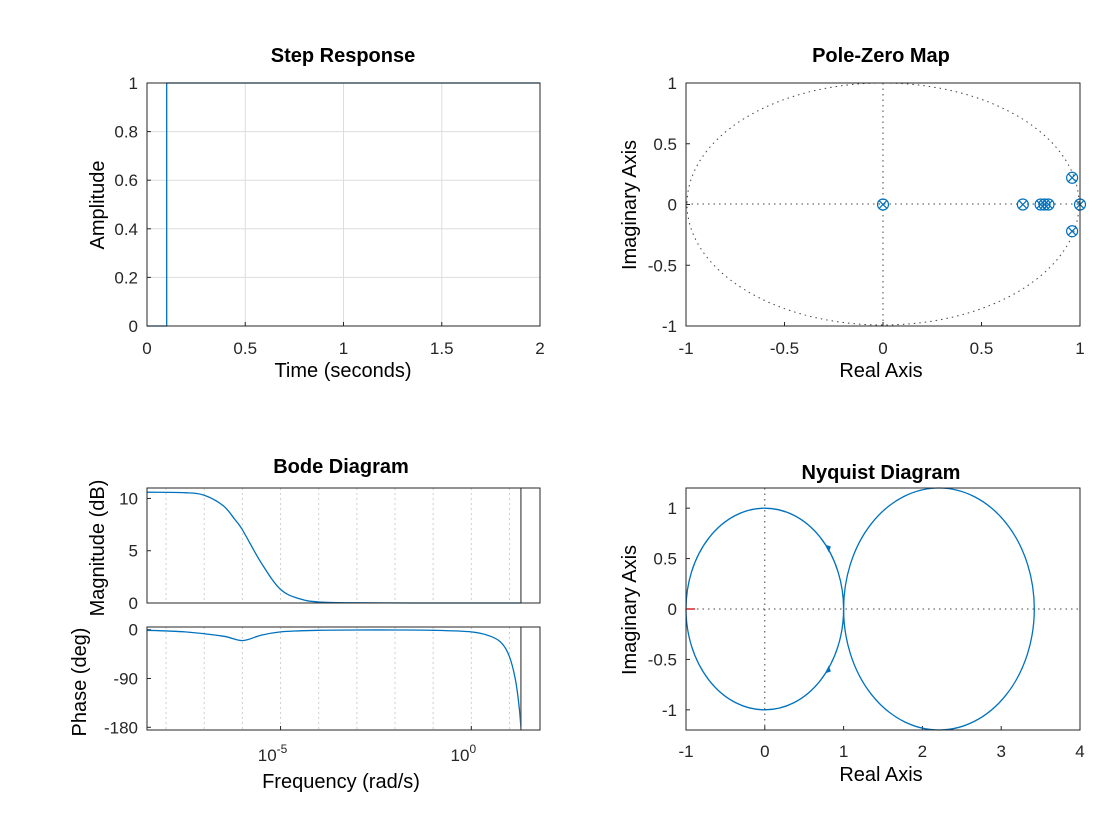 The width and height of the screenshot is (1120, 840). Describe the element at coordinates (881, 473) in the screenshot. I see `nyquist-title: Nyquist Diagram` at that location.